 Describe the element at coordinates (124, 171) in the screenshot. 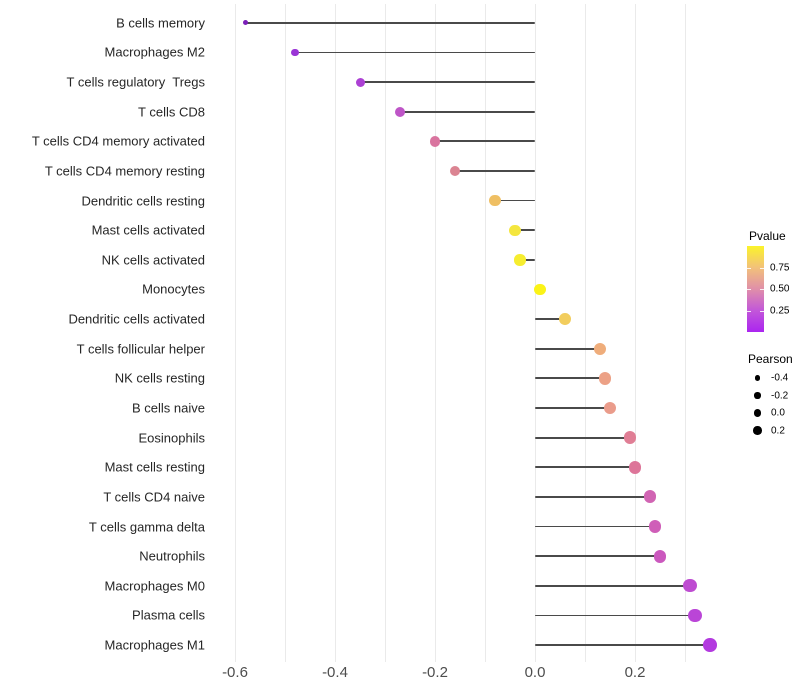

I see `y-axis-label: T cells CD4 memory resting` at that location.